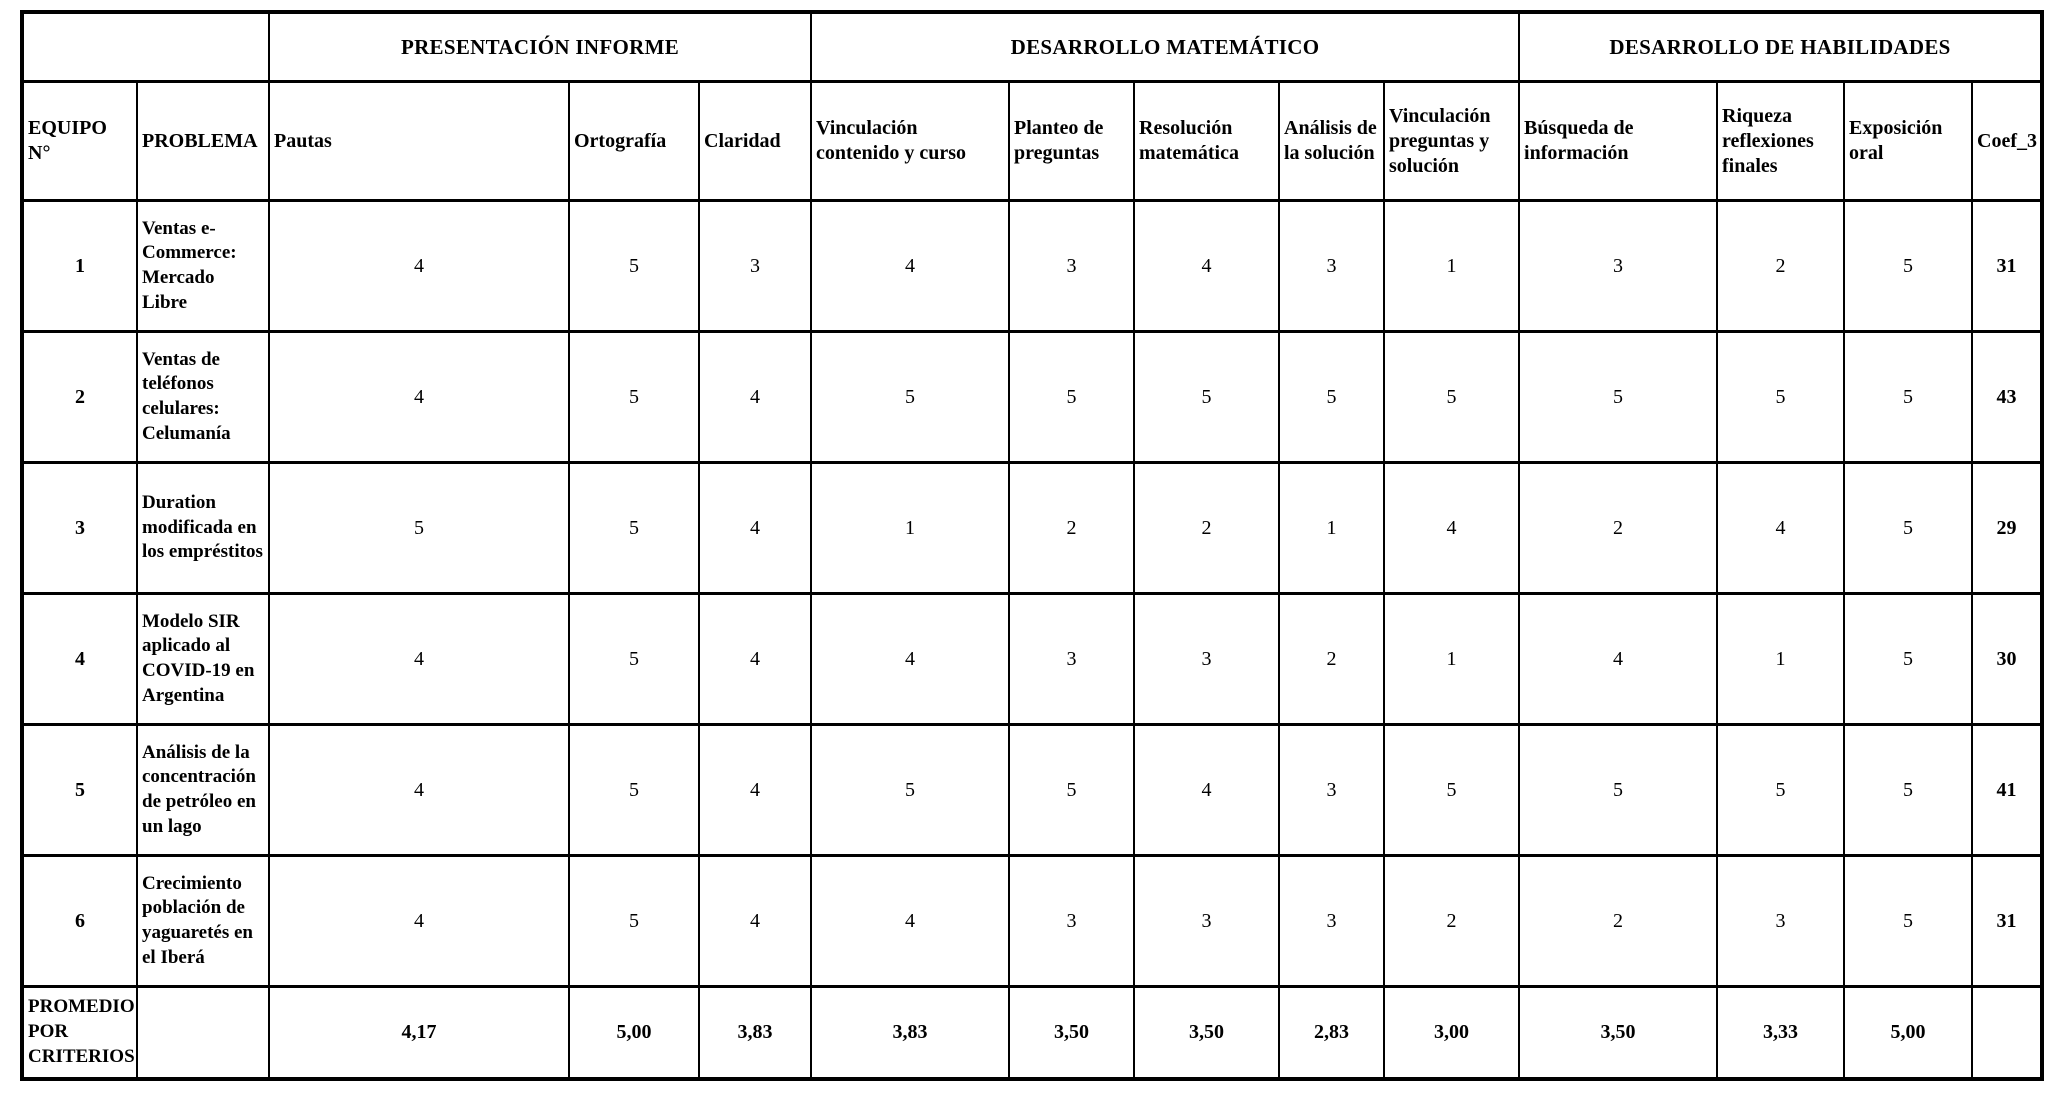  I want to click on group-header-desarrollo-matematico: DESARROLLO MATEMÁTICO, so click(1165, 46).